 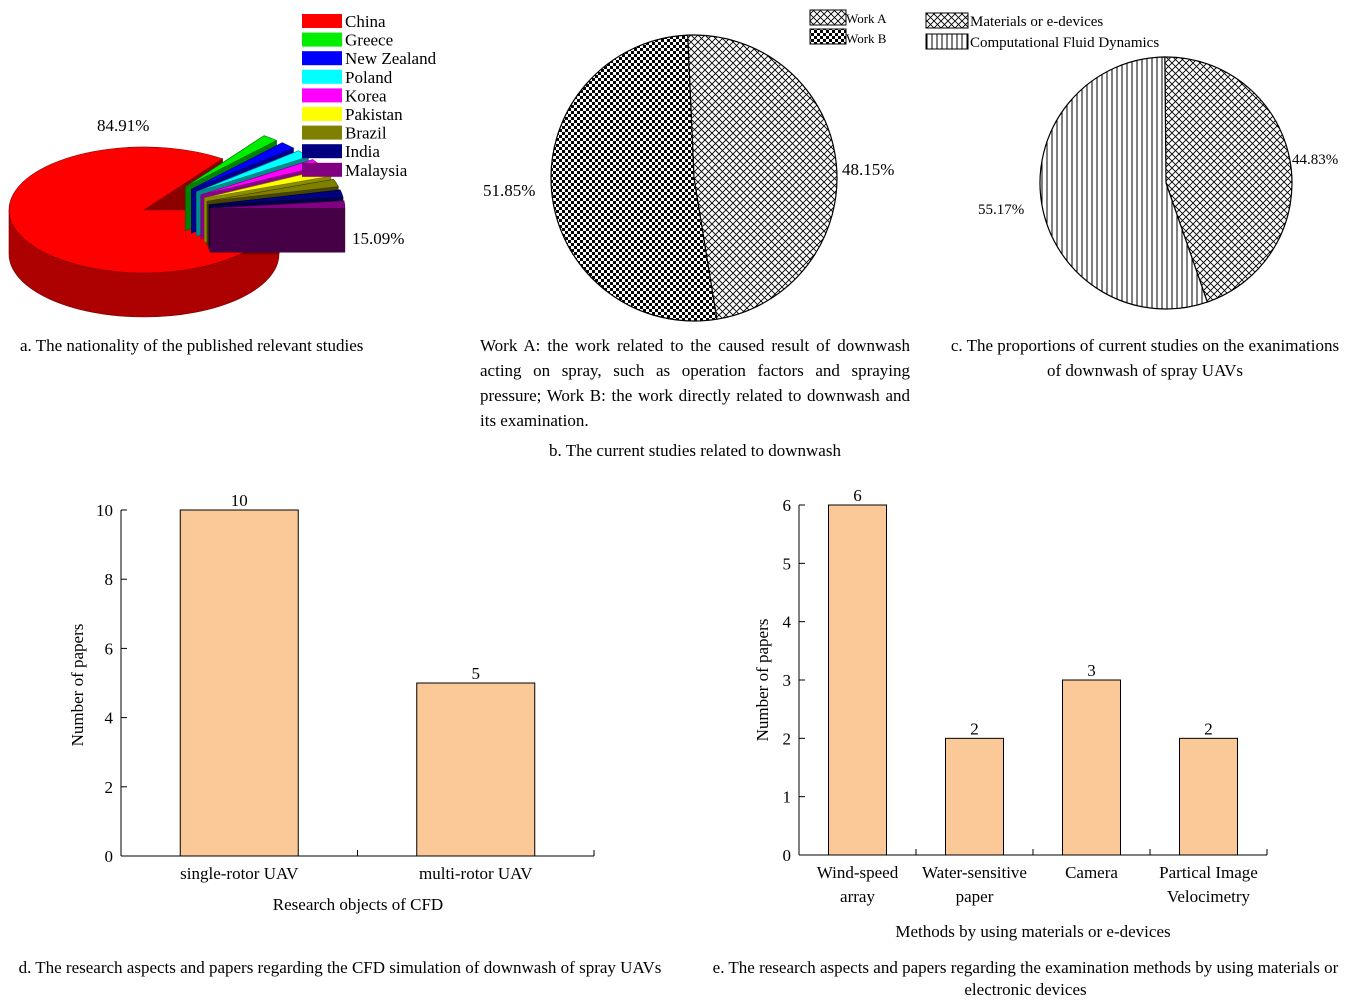 What do you see at coordinates (77, 685) in the screenshot?
I see `chart-d-ylabel: Number of papers` at bounding box center [77, 685].